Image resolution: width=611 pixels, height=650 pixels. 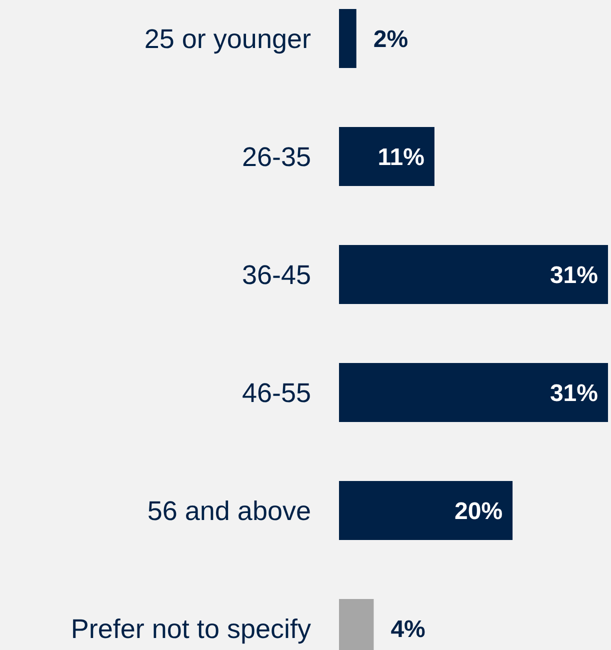 I want to click on data-label: 4%, so click(x=408, y=629).